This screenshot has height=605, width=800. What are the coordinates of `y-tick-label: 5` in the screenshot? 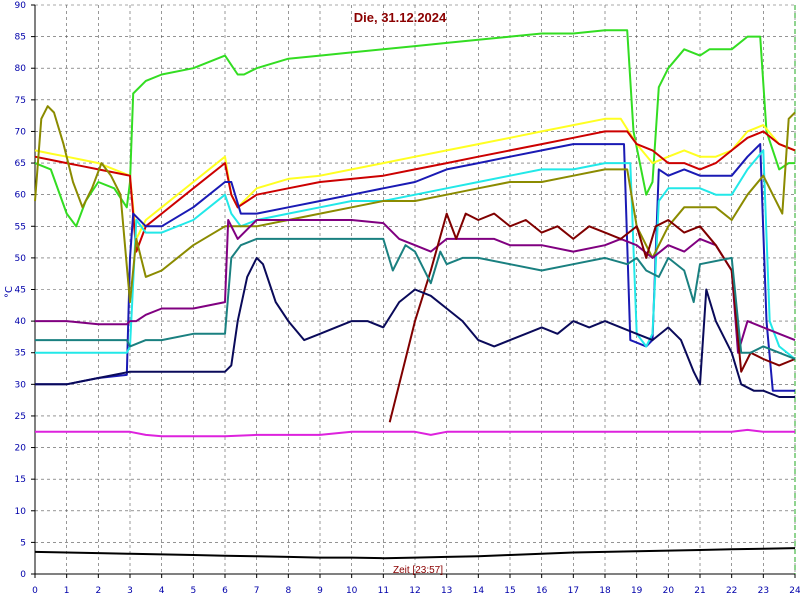 It's located at (23, 543).